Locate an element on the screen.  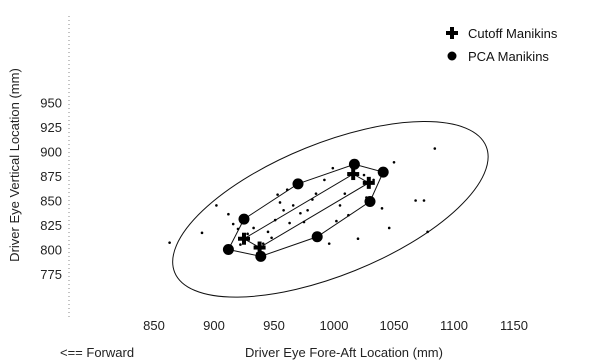
x-tick-labels: 850 900 950 1000 1050 1100 1150 is located at coordinates (335, 325).